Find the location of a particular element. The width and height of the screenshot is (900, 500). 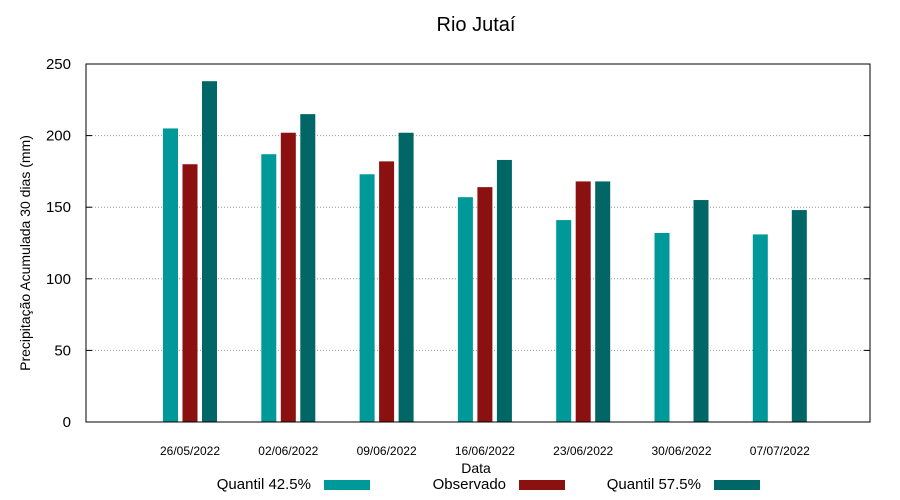

legend: Quantil 42.5% Observado Quantil 57.5% is located at coordinates (488, 484).